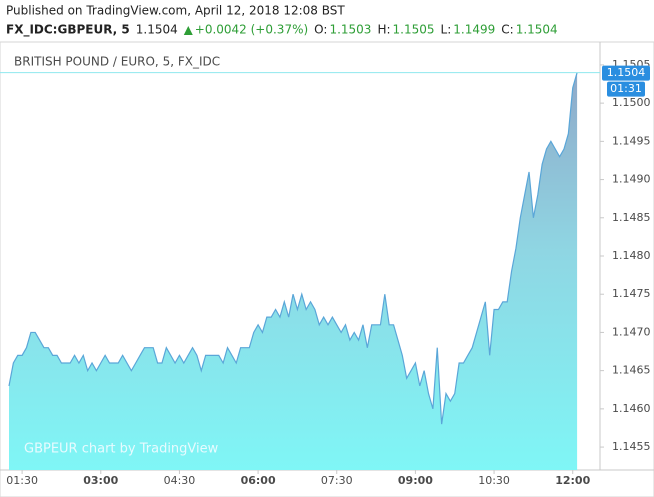 This screenshot has width=654, height=497. Describe the element at coordinates (572, 480) in the screenshot. I see `x-tick-label: 12:00` at that location.